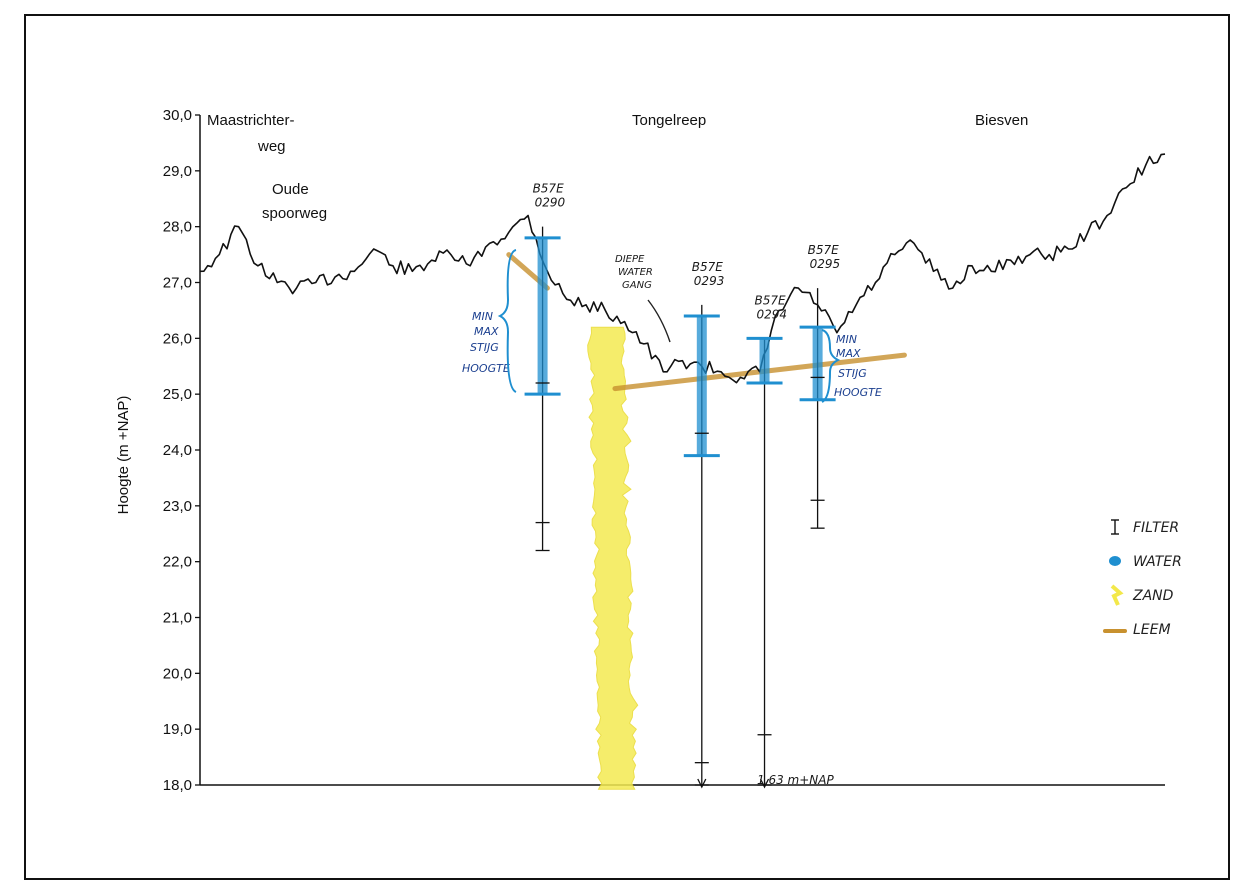  What do you see at coordinates (846, 339) in the screenshot?
I see `min-max-right-1: MIN` at bounding box center [846, 339].